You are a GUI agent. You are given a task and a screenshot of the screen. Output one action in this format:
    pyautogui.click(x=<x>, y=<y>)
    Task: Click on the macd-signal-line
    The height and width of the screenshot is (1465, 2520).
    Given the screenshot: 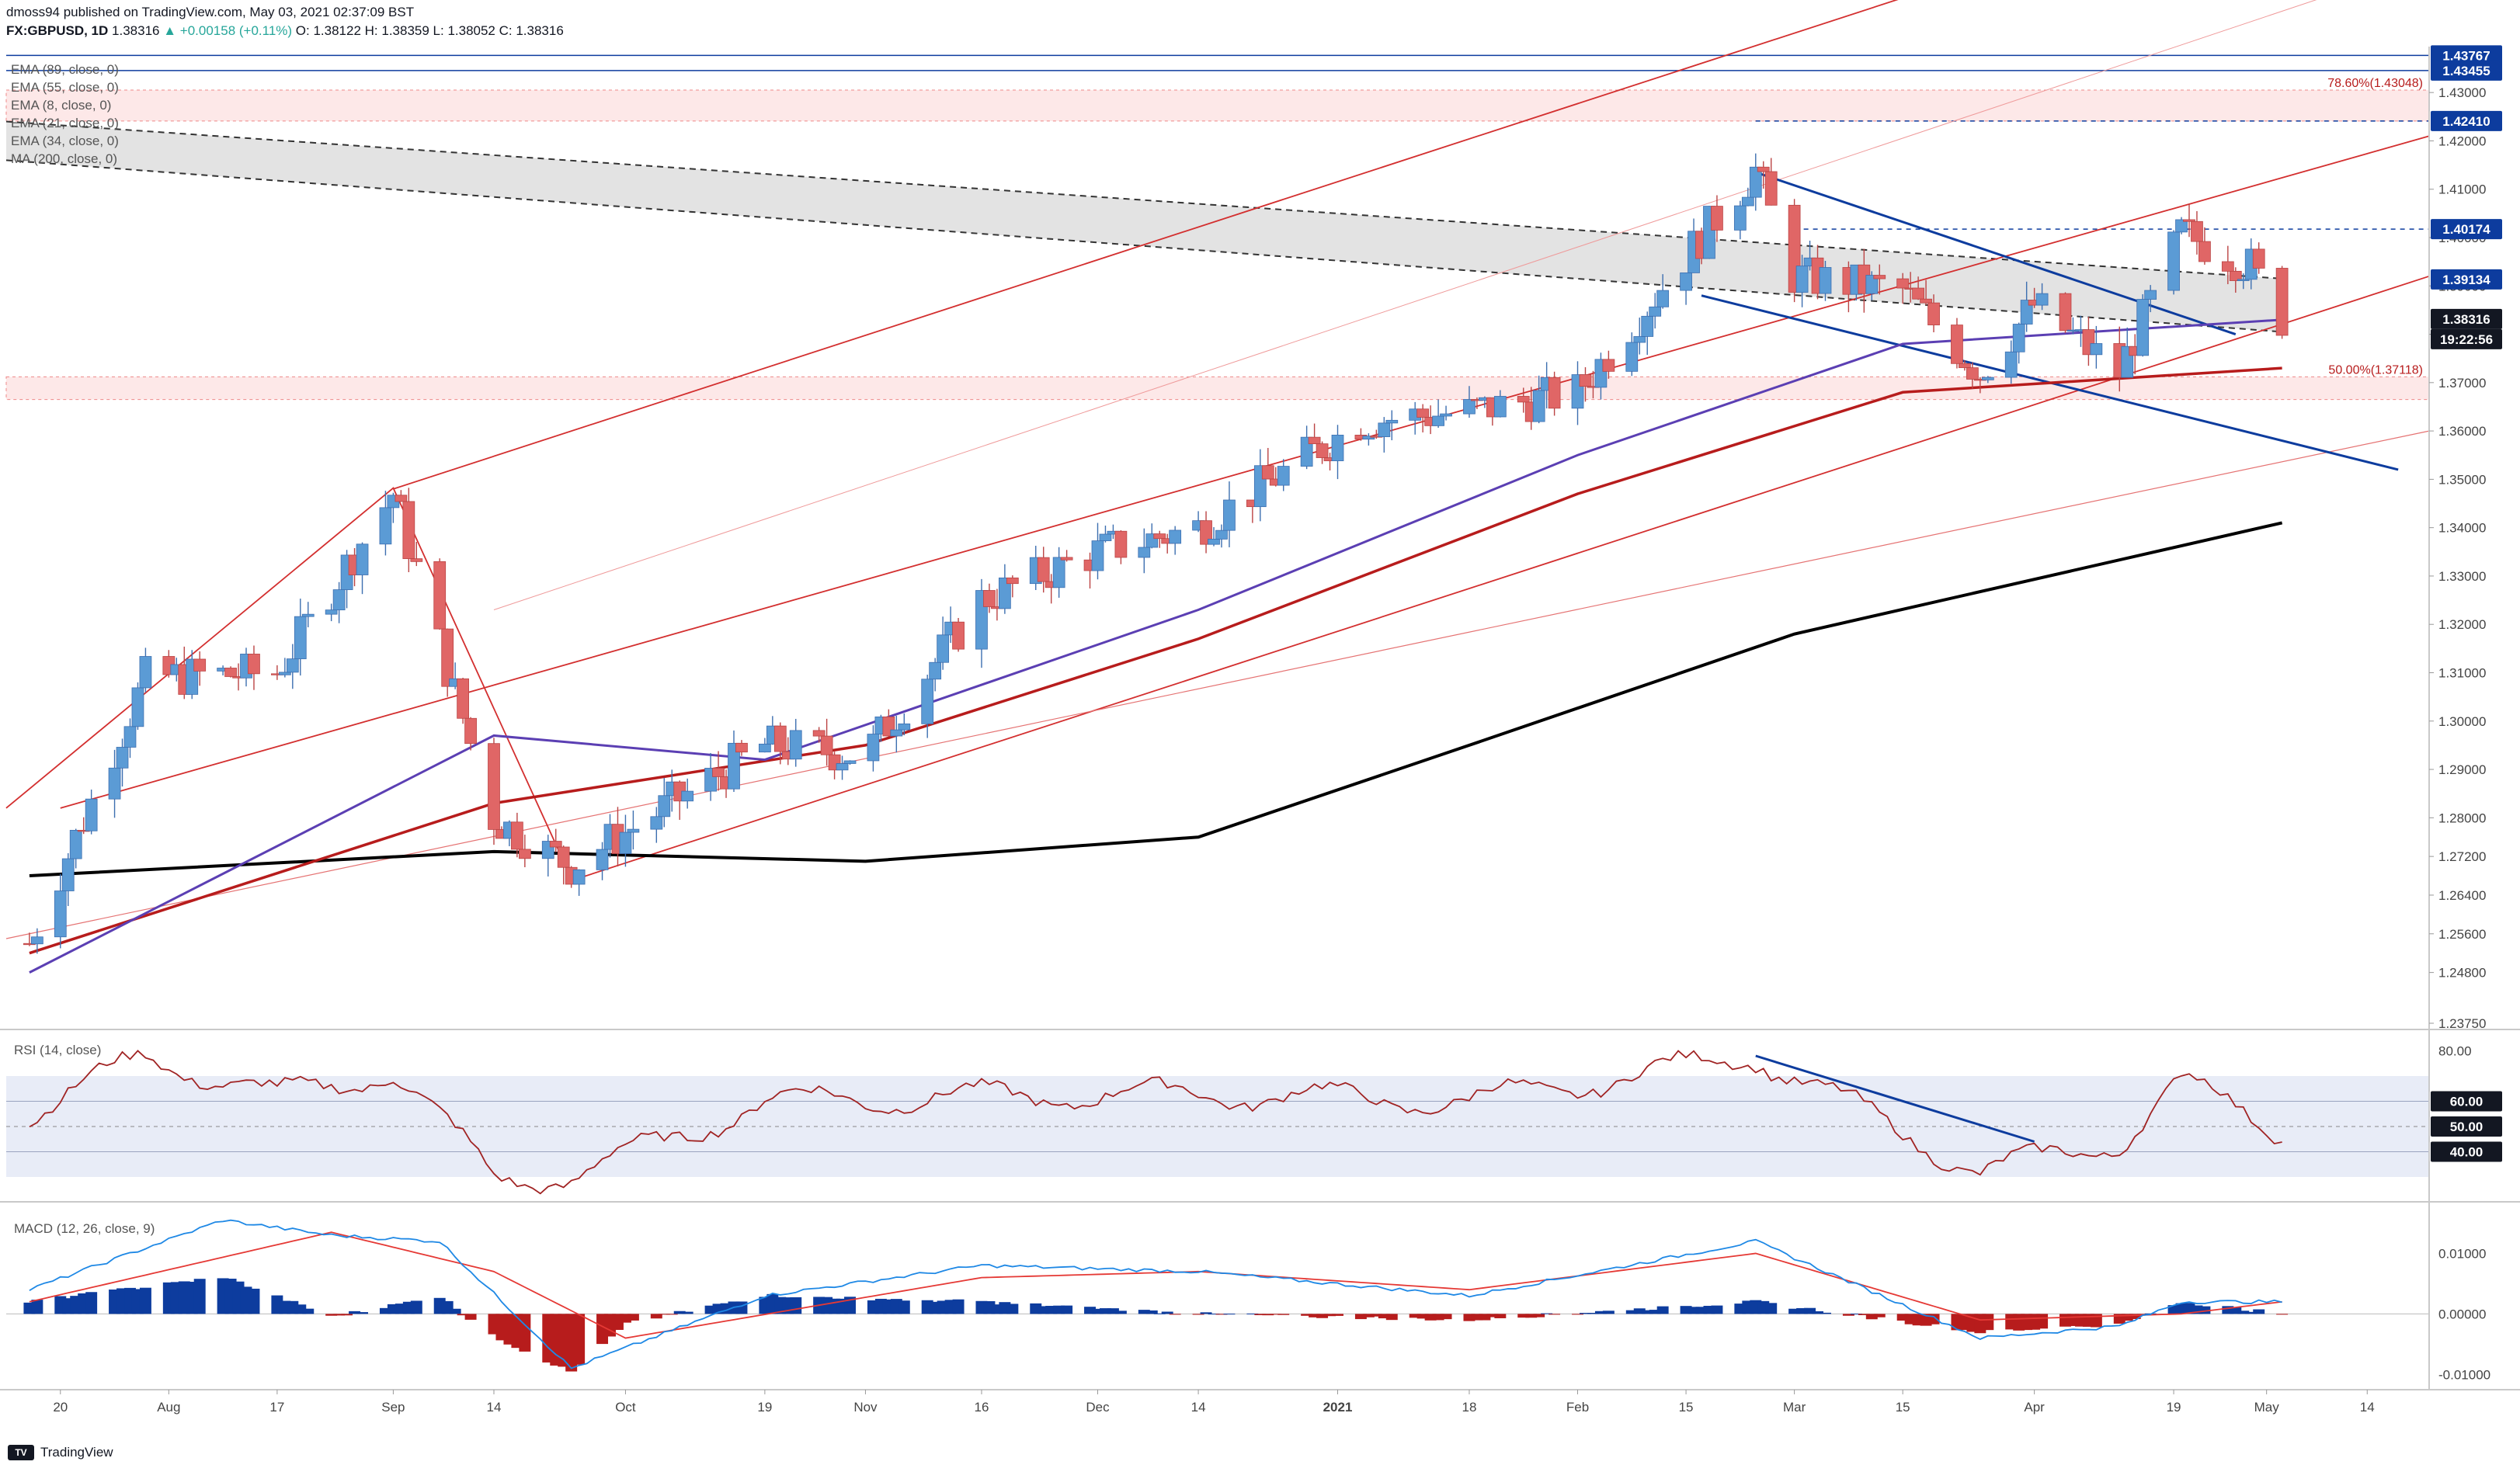 What is the action you would take?
    pyautogui.click(x=1155, y=1285)
    